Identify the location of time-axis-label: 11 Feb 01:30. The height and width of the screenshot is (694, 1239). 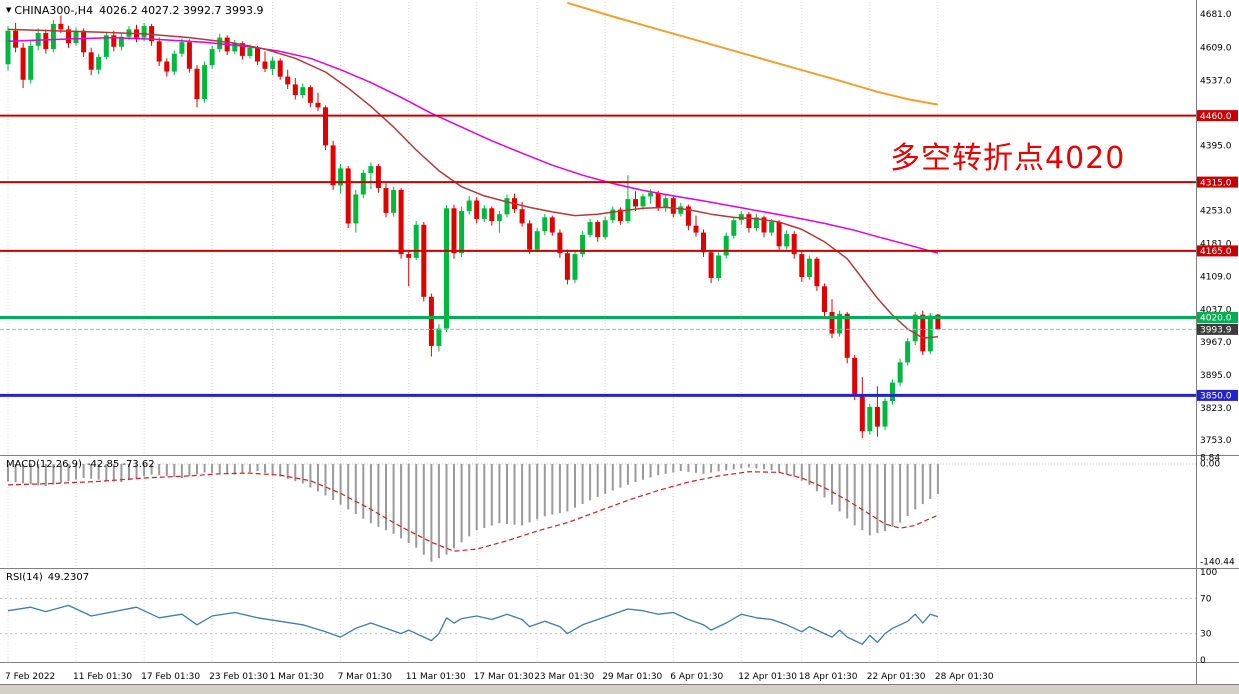
(102, 677).